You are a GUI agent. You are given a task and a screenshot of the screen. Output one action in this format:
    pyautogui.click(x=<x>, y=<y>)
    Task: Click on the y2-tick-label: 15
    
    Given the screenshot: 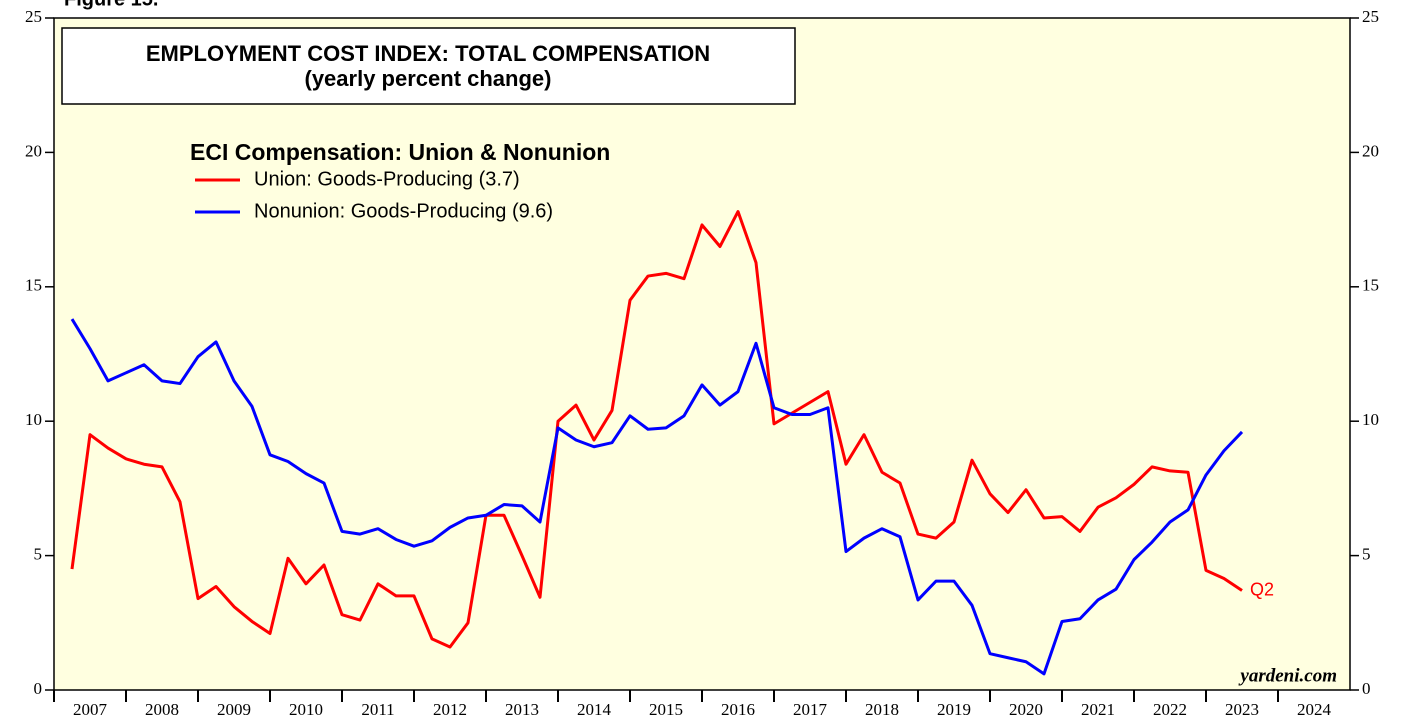 What is the action you would take?
    pyautogui.click(x=1370, y=285)
    